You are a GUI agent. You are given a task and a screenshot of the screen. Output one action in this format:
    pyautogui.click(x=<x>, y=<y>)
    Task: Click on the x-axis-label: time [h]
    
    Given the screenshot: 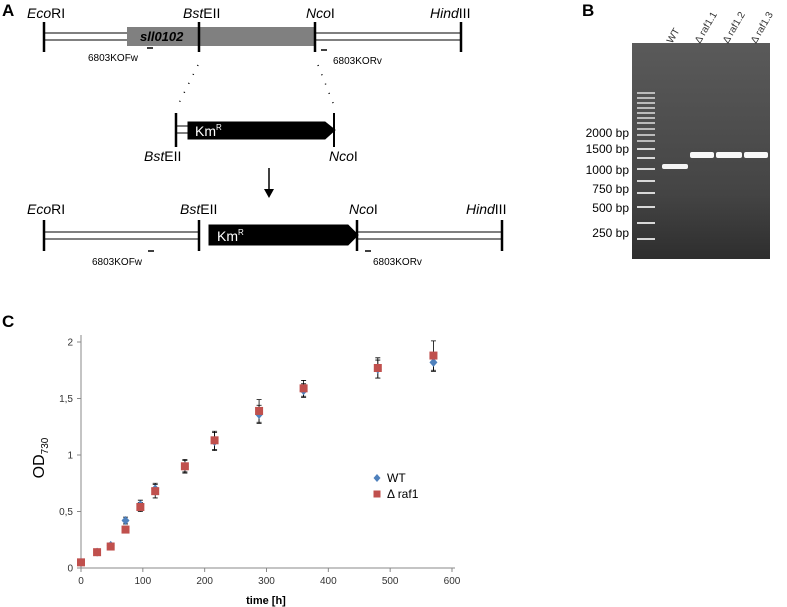 What is the action you would take?
    pyautogui.click(x=266, y=601)
    